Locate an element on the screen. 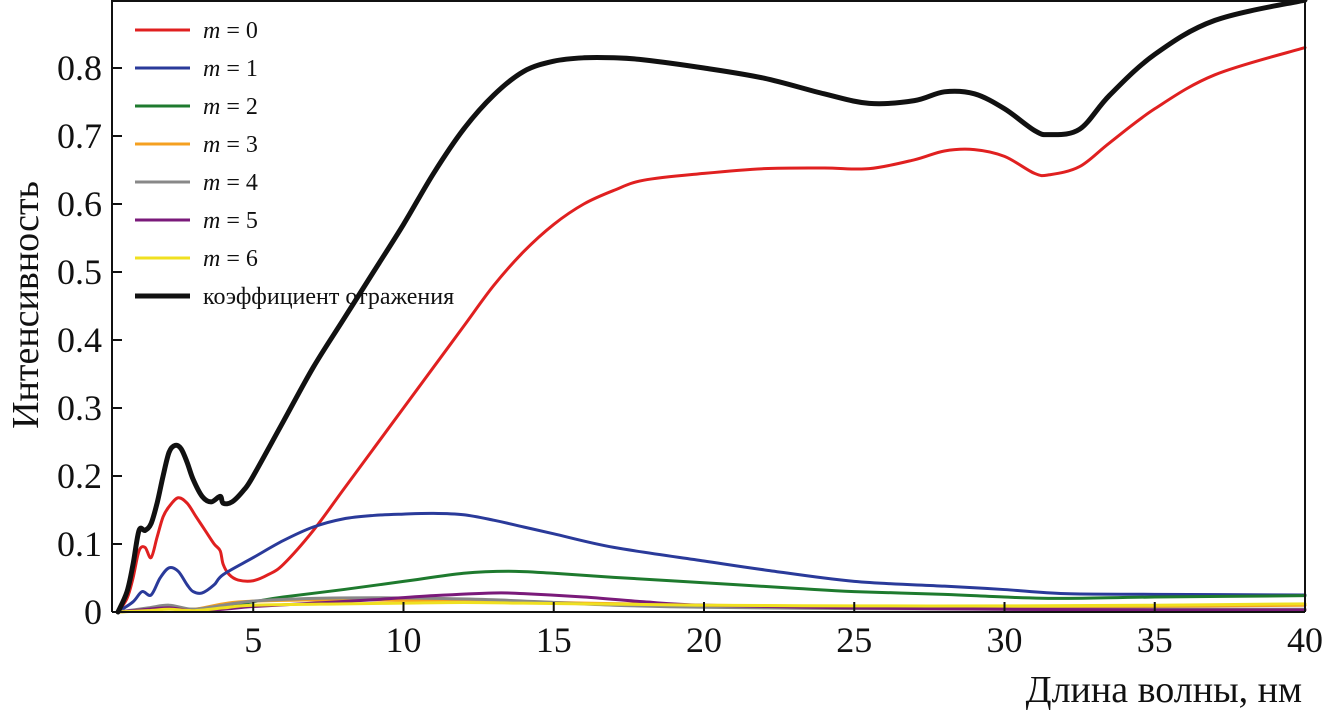  x-tick-label: 35 is located at coordinates (1155, 640).